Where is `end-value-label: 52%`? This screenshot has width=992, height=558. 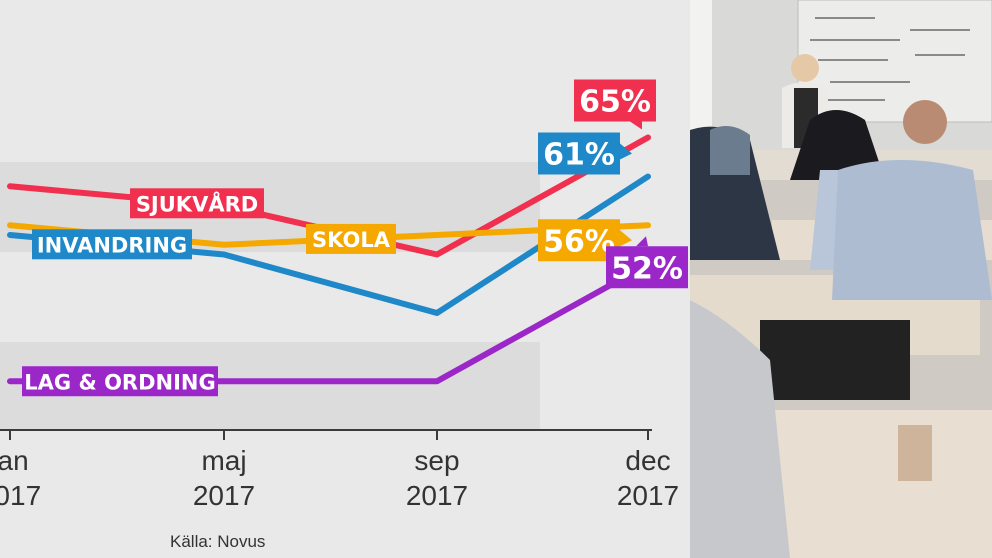 end-value-label: 52% is located at coordinates (647, 268).